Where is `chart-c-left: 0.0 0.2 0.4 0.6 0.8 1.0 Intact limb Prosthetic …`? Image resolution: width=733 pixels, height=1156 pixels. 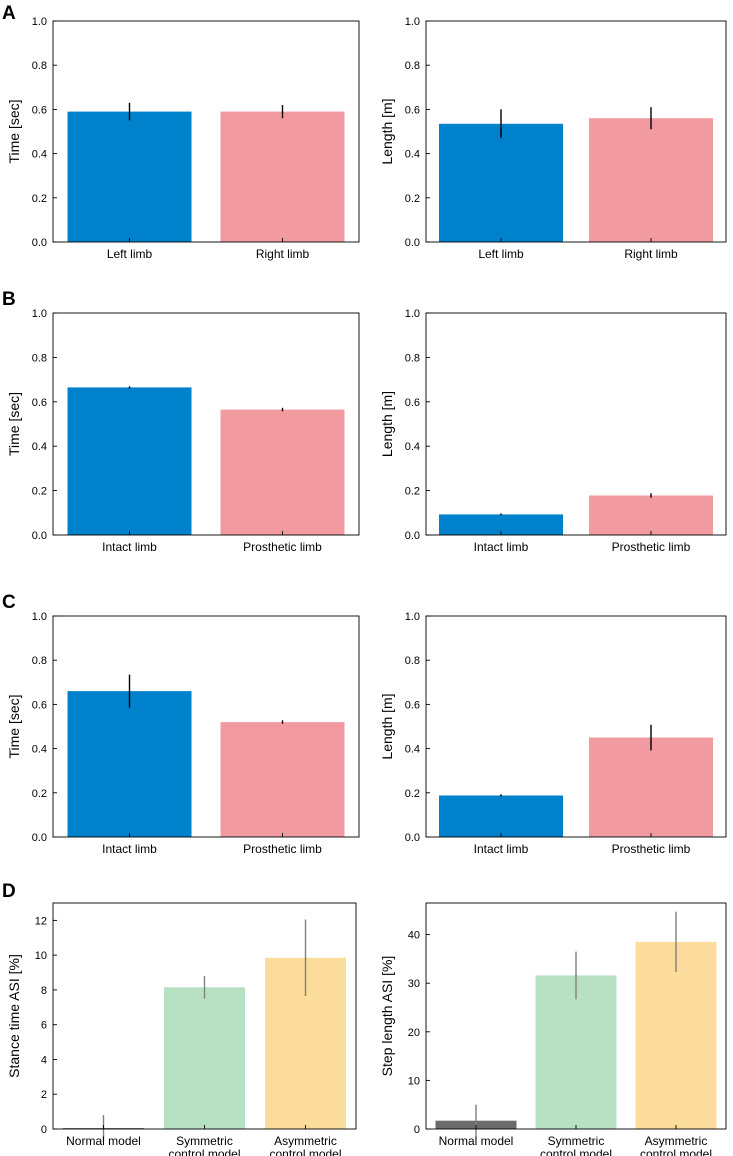 chart-c-left: 0.0 0.2 0.4 0.6 0.8 1.0 Intact limb Prosthetic … is located at coordinates (183, 733).